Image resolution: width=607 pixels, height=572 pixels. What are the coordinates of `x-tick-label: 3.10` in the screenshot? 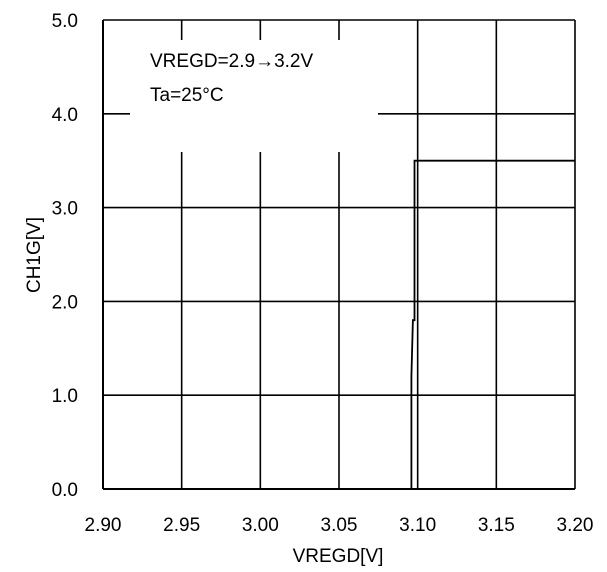 It's located at (417, 525).